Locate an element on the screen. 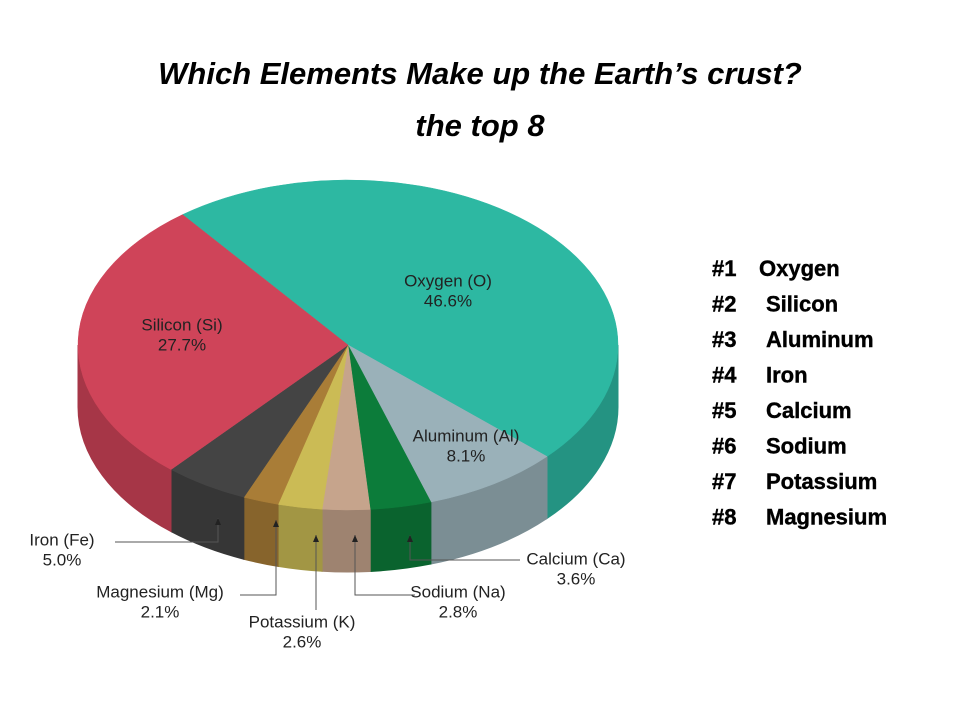  rank-name: Silicon is located at coordinates (802, 303).